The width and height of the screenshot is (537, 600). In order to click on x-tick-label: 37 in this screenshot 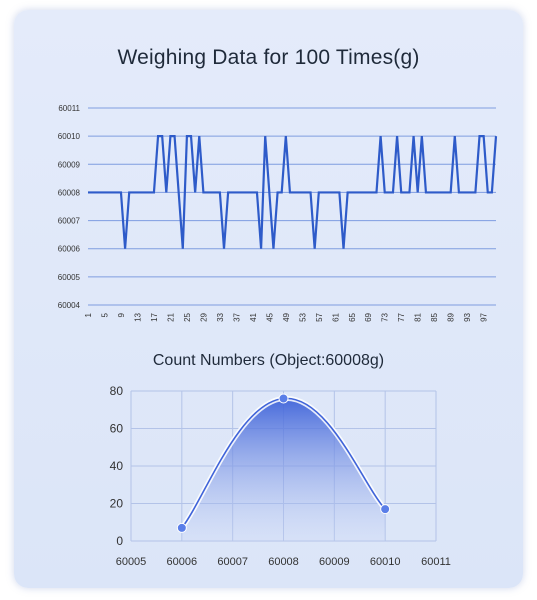, I will do `click(236, 316)`.